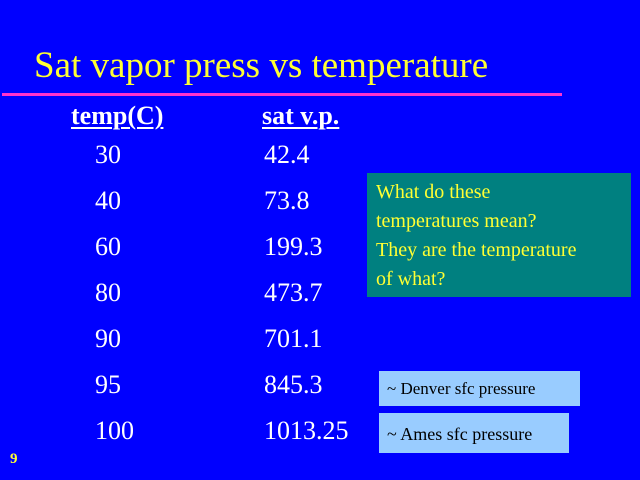  What do you see at coordinates (479, 388) in the screenshot?
I see `denver-pressure-label: ~ Denver sfc pressure` at bounding box center [479, 388].